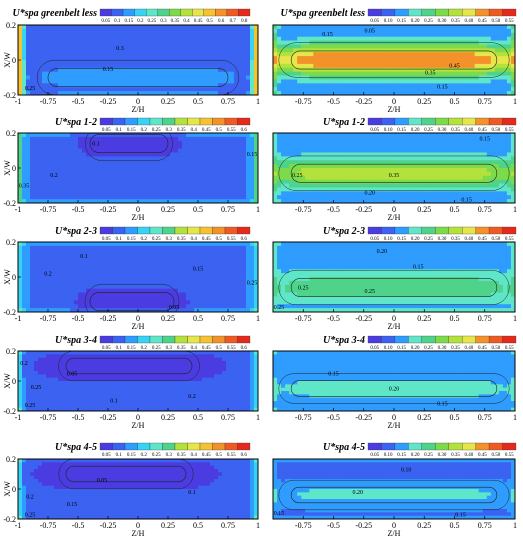 Image resolution: width=523 pixels, height=550 pixels. I want to click on legend-label: 0.5, so click(219, 239).